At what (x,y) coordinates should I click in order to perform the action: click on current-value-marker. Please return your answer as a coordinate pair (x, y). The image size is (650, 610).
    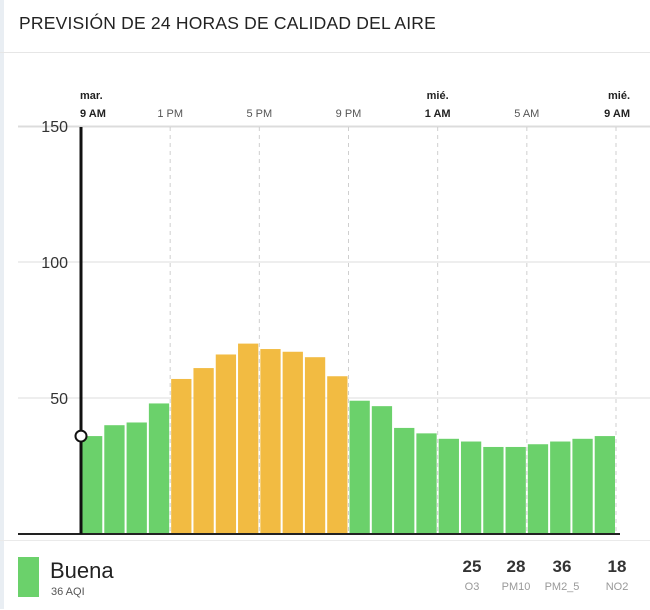
    Looking at the image, I should click on (81, 436).